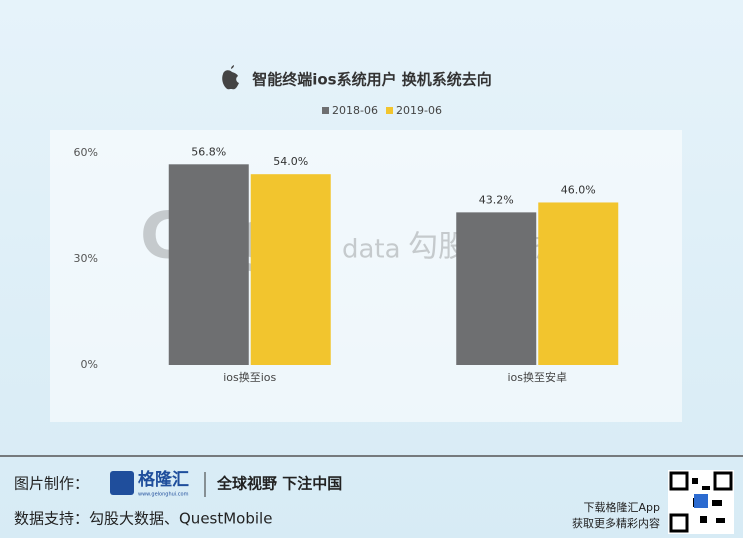 The image size is (743, 542). What do you see at coordinates (355, 110) in the screenshot?
I see `legend-label: 2018-06` at bounding box center [355, 110].